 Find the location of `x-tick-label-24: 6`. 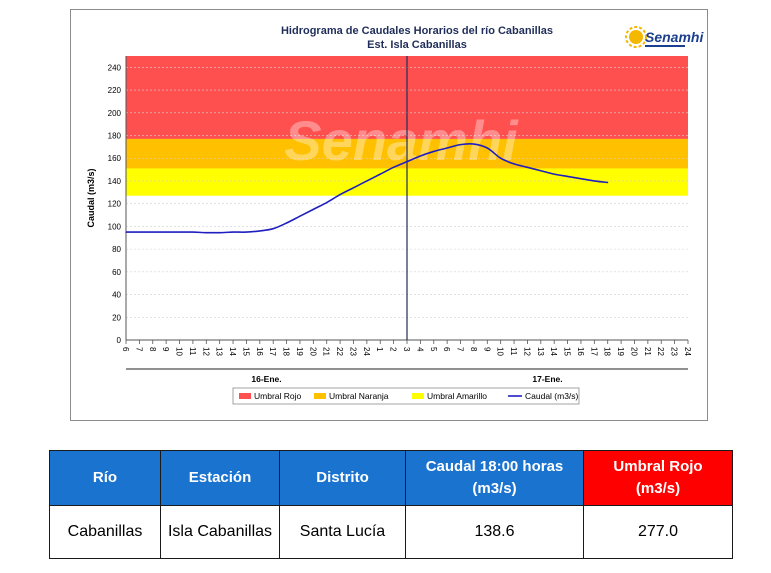

x-tick-label-24: 6 is located at coordinates (446, 349).